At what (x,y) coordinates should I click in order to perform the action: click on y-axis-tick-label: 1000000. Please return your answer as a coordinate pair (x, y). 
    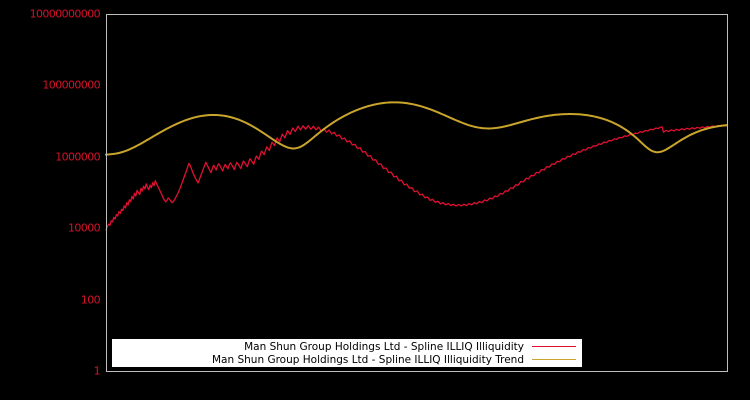
    Looking at the image, I should click on (77, 157).